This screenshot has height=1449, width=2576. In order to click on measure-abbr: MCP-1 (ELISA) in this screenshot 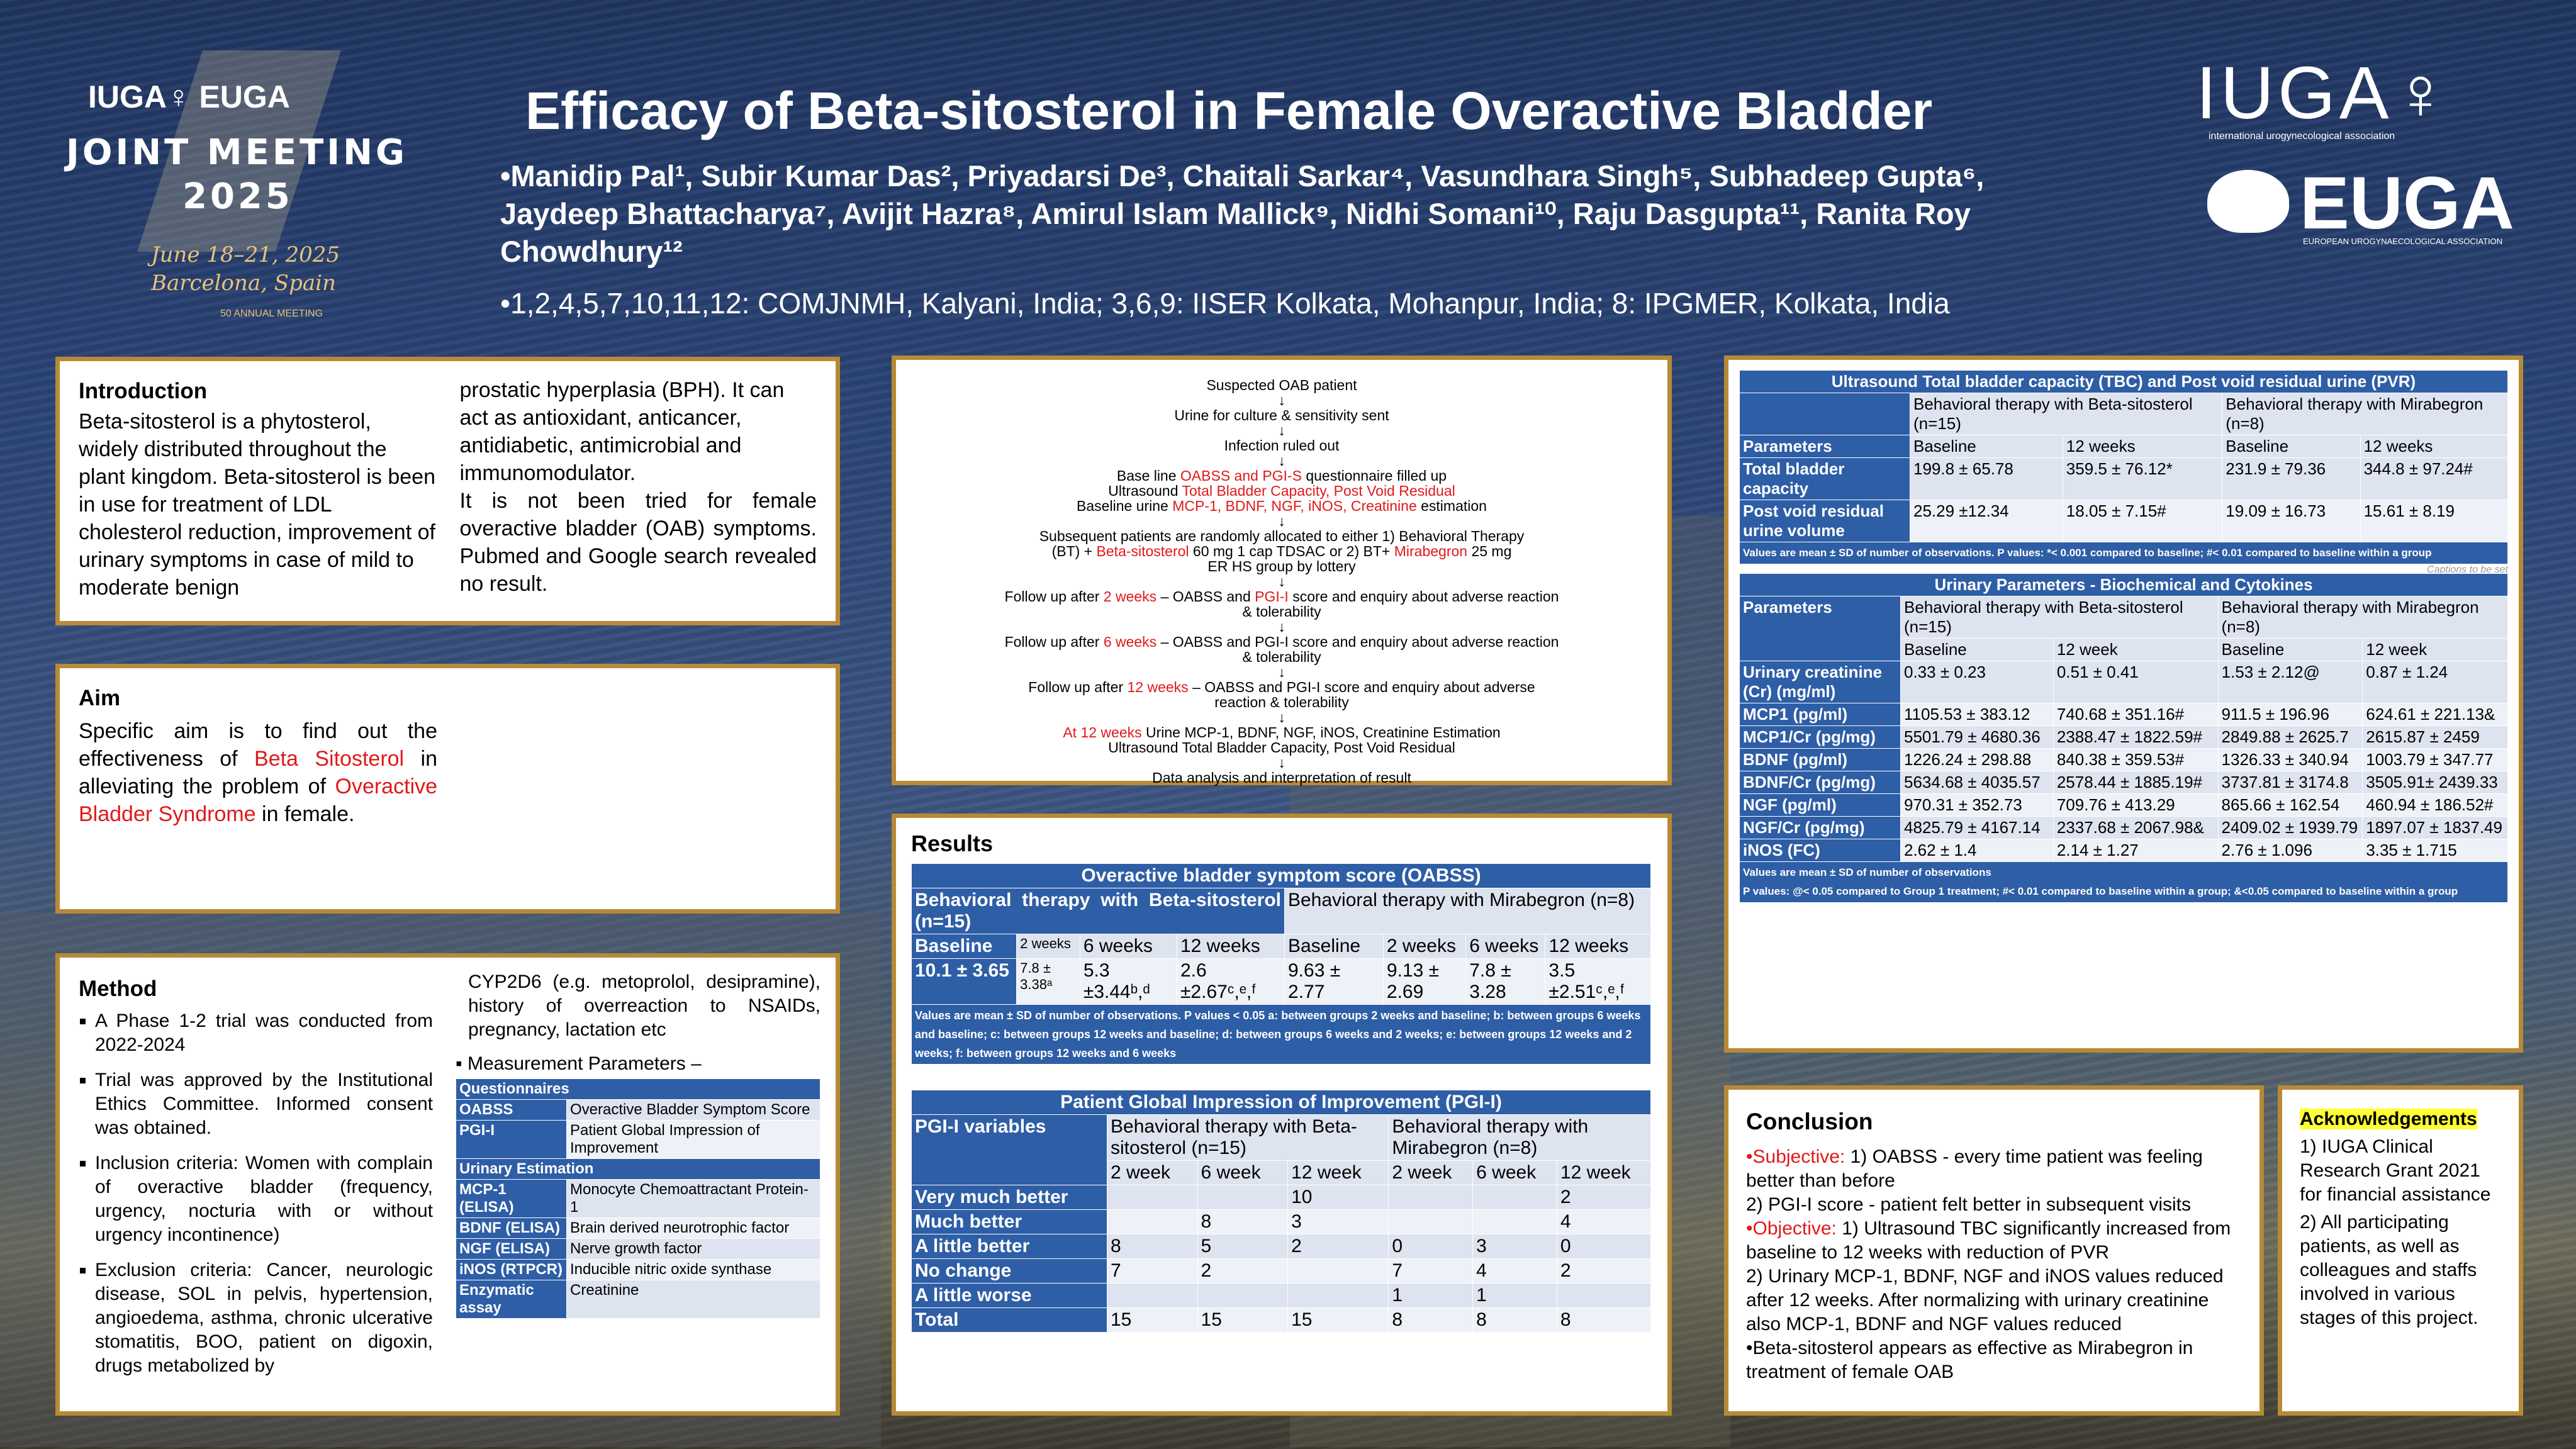, I will do `click(511, 1198)`.